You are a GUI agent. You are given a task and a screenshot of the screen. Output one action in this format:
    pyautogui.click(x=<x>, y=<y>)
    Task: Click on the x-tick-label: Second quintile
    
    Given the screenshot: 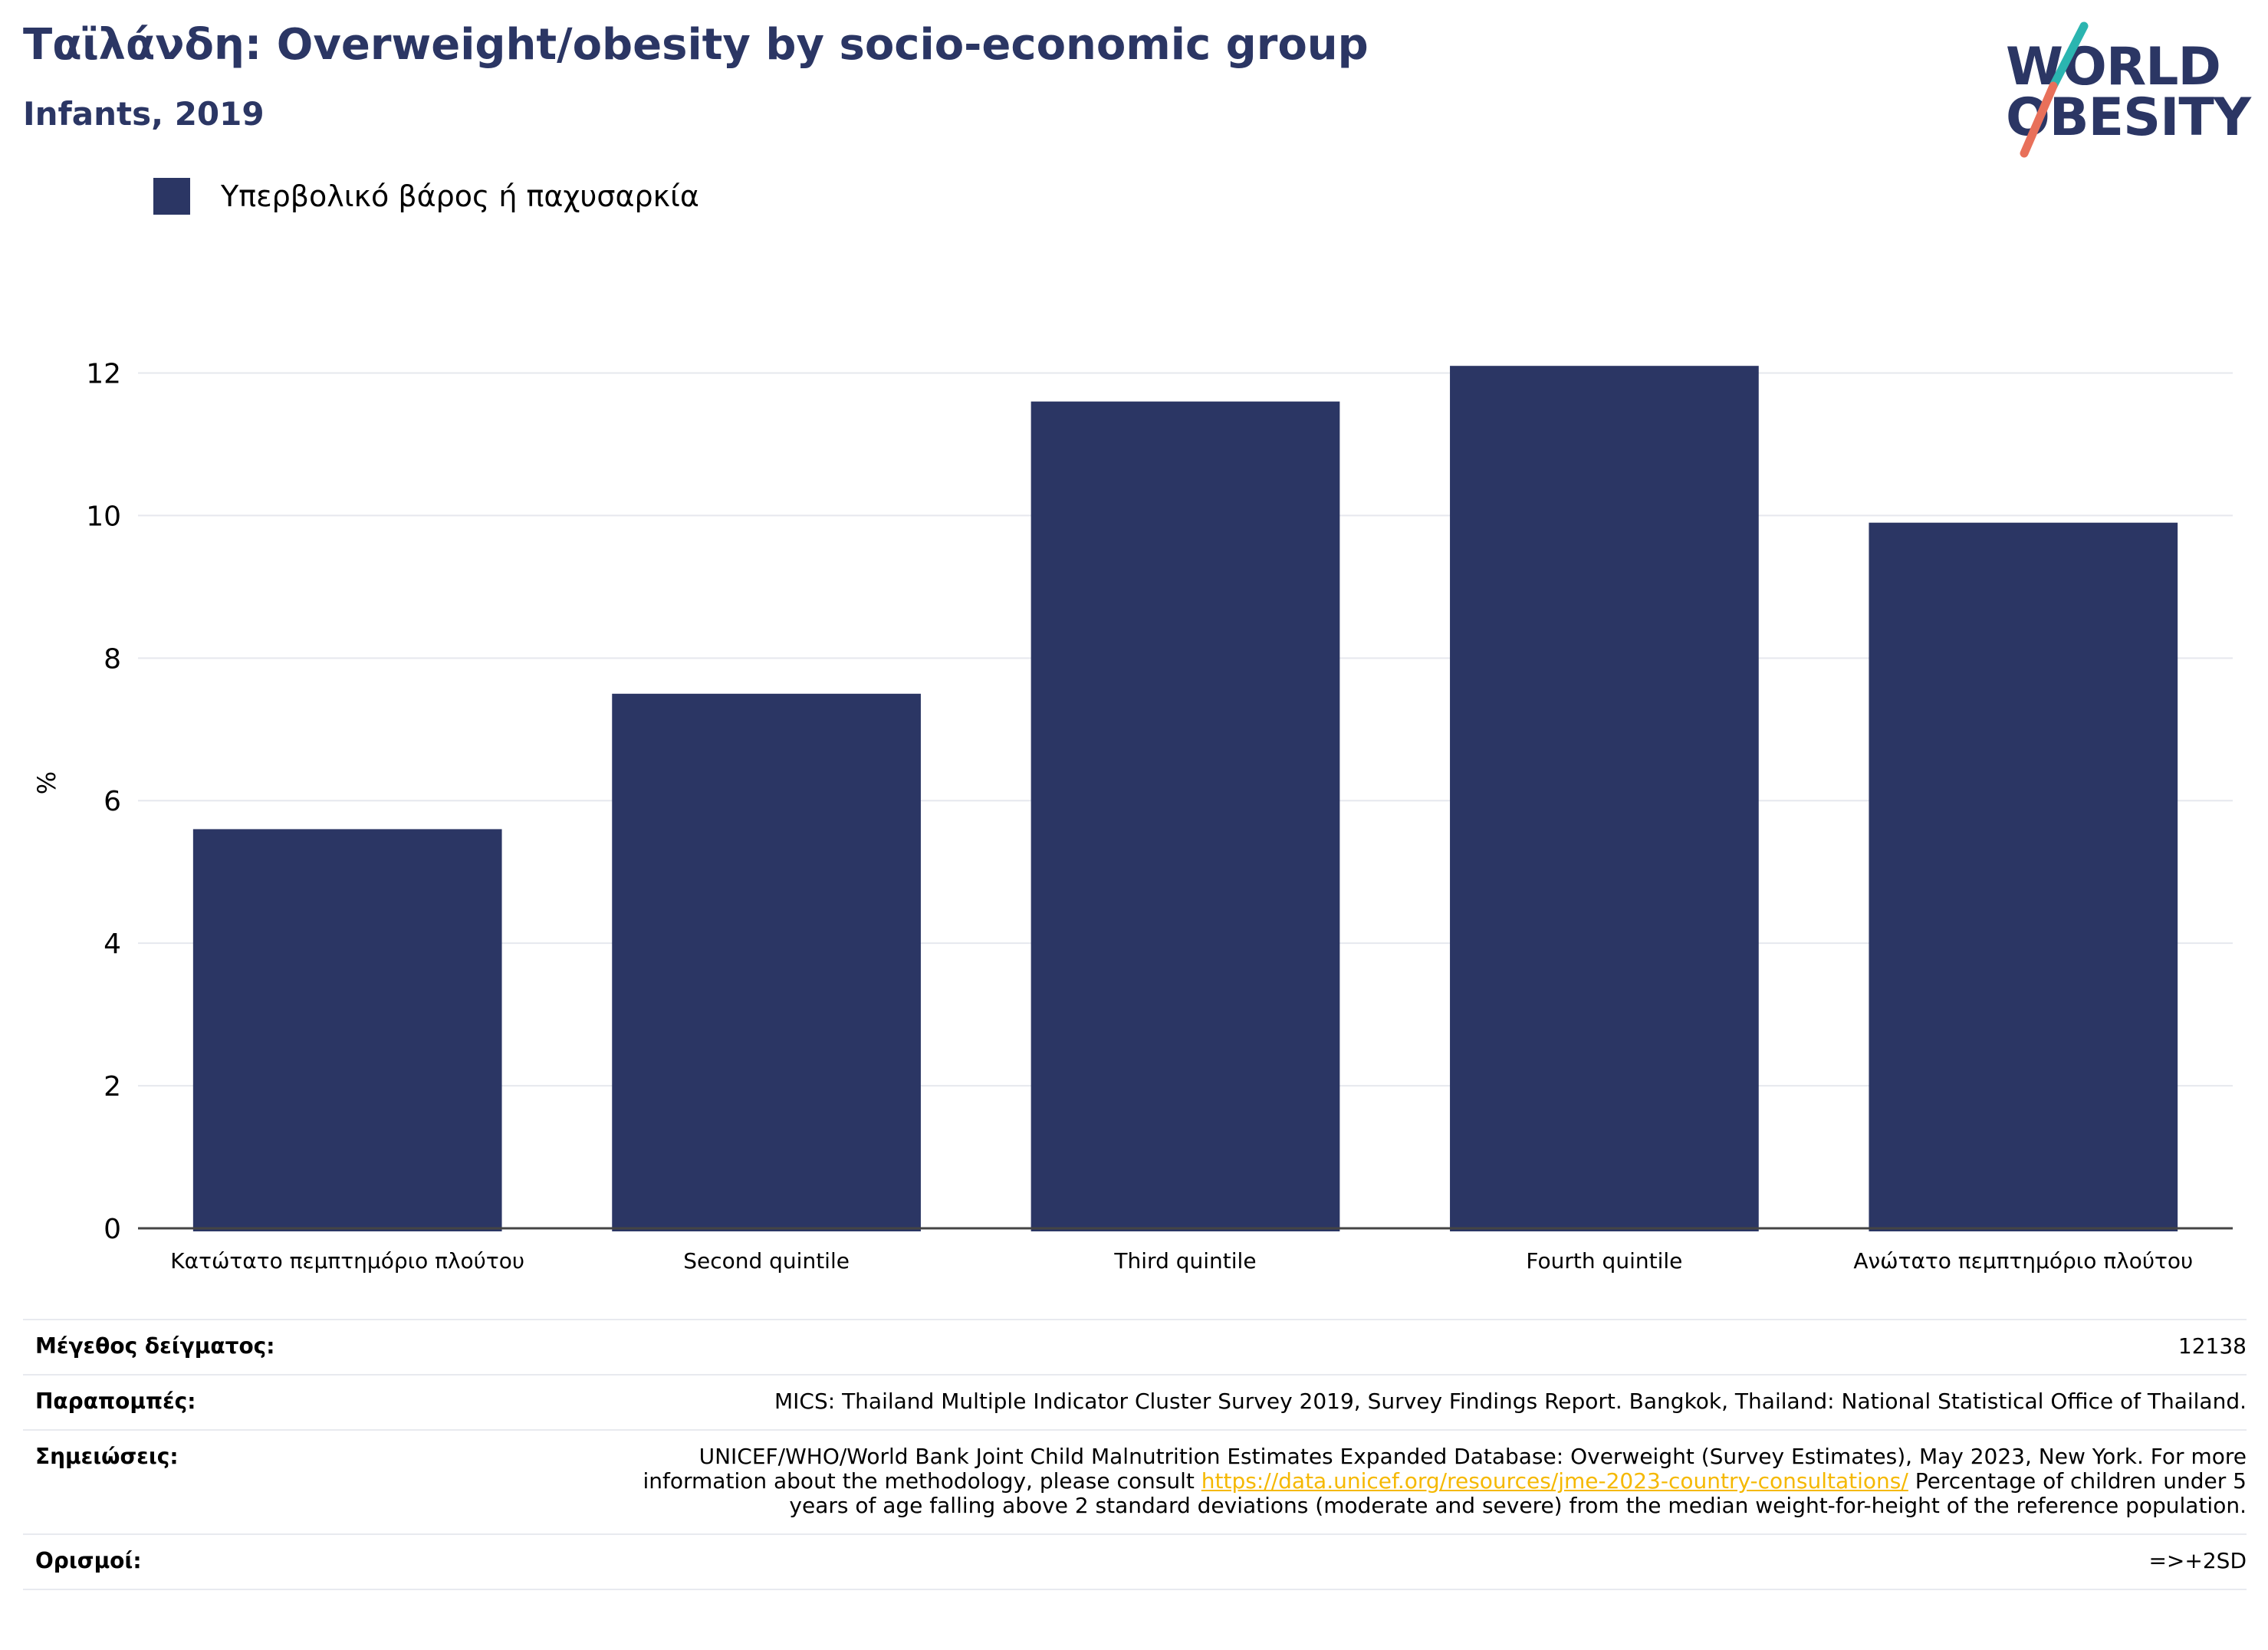 What is the action you would take?
    pyautogui.click(x=766, y=1261)
    